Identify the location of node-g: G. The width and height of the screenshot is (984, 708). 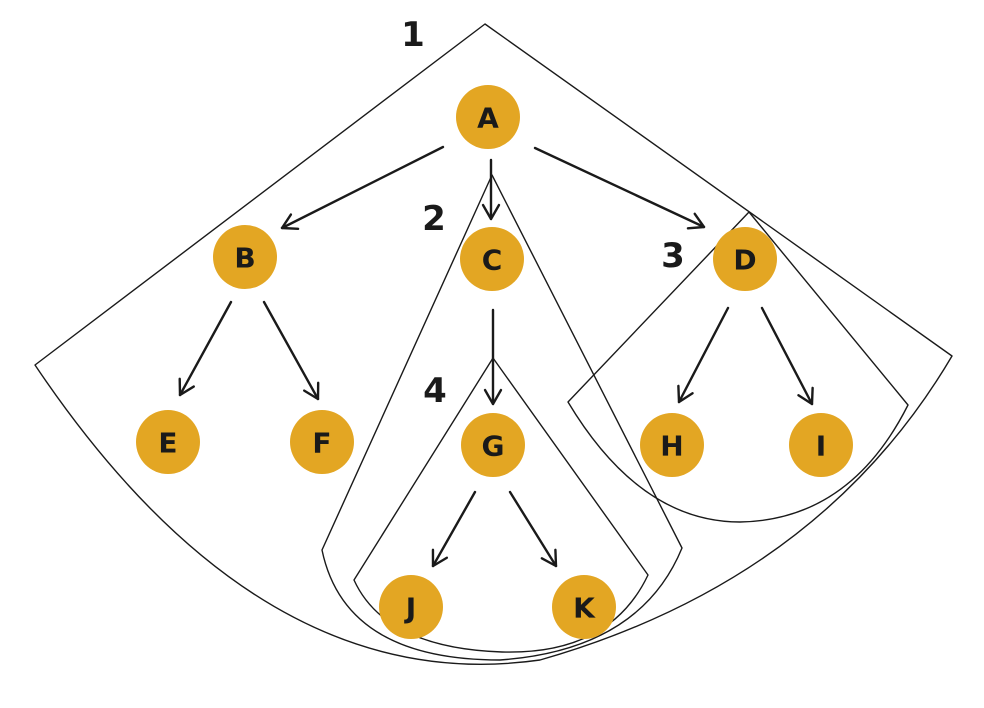
(493, 445).